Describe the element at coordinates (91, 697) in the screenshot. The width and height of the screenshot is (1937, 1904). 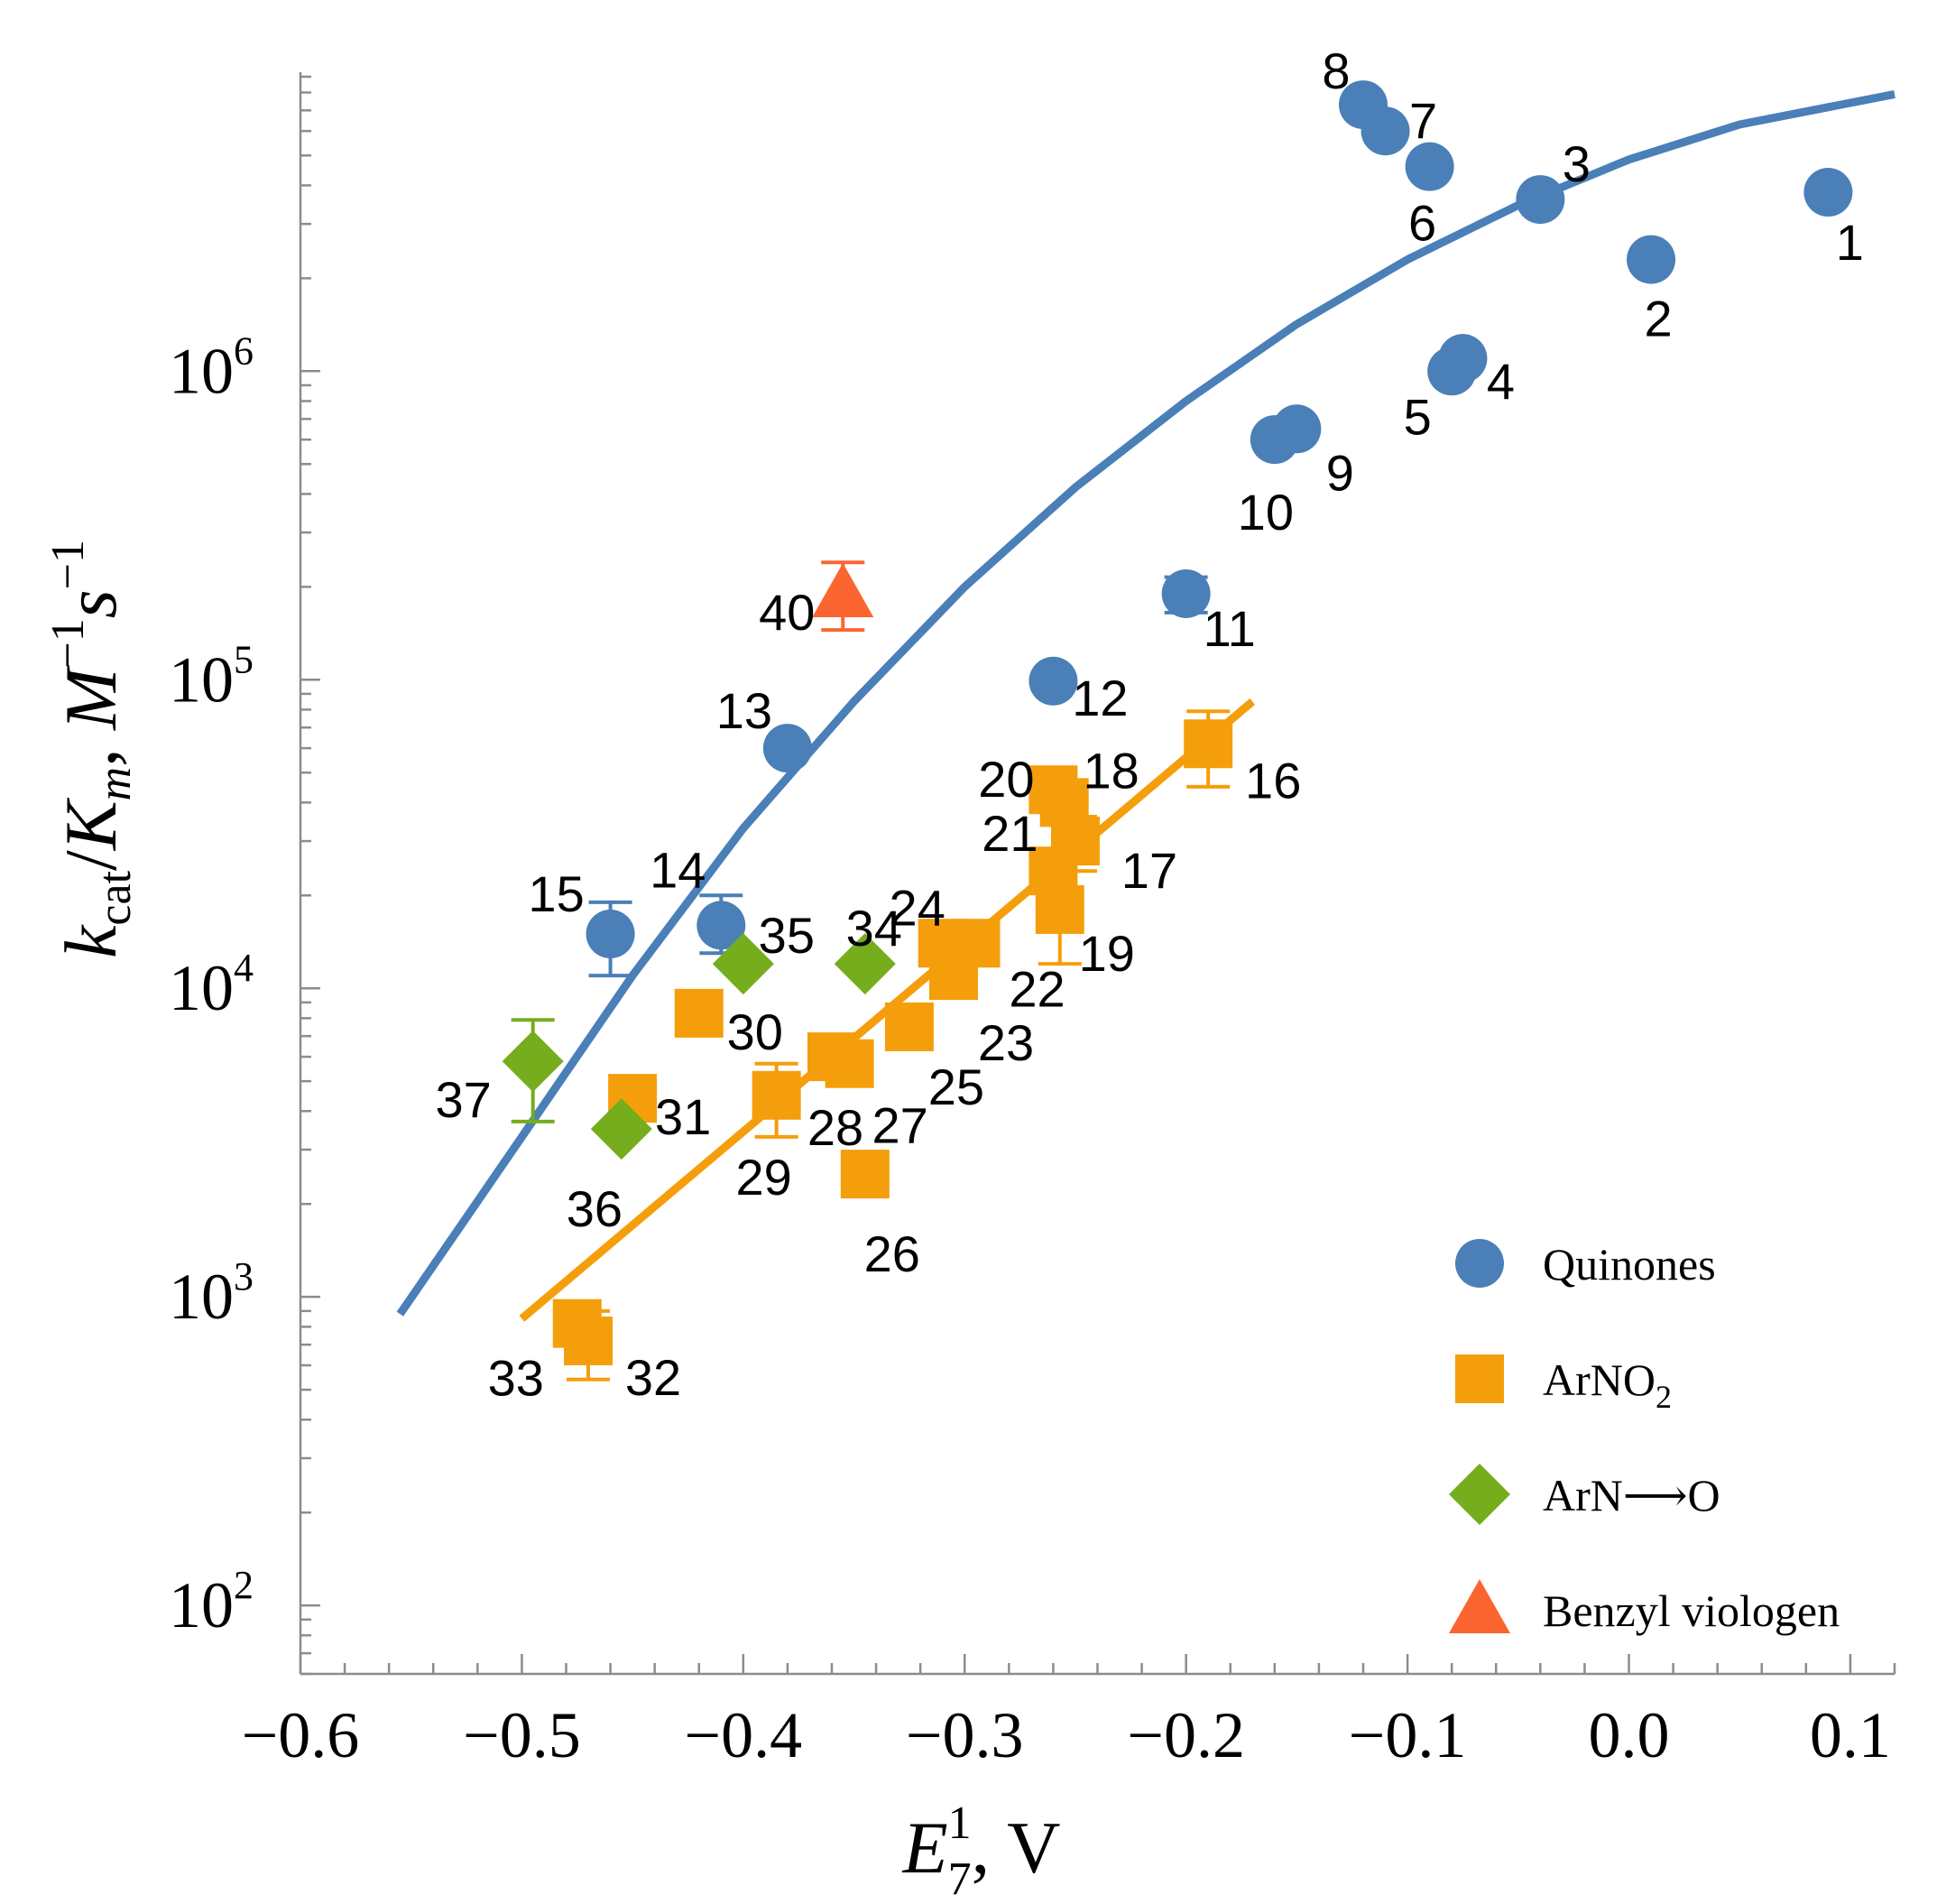
I see `y-axis-title-M: M` at that location.